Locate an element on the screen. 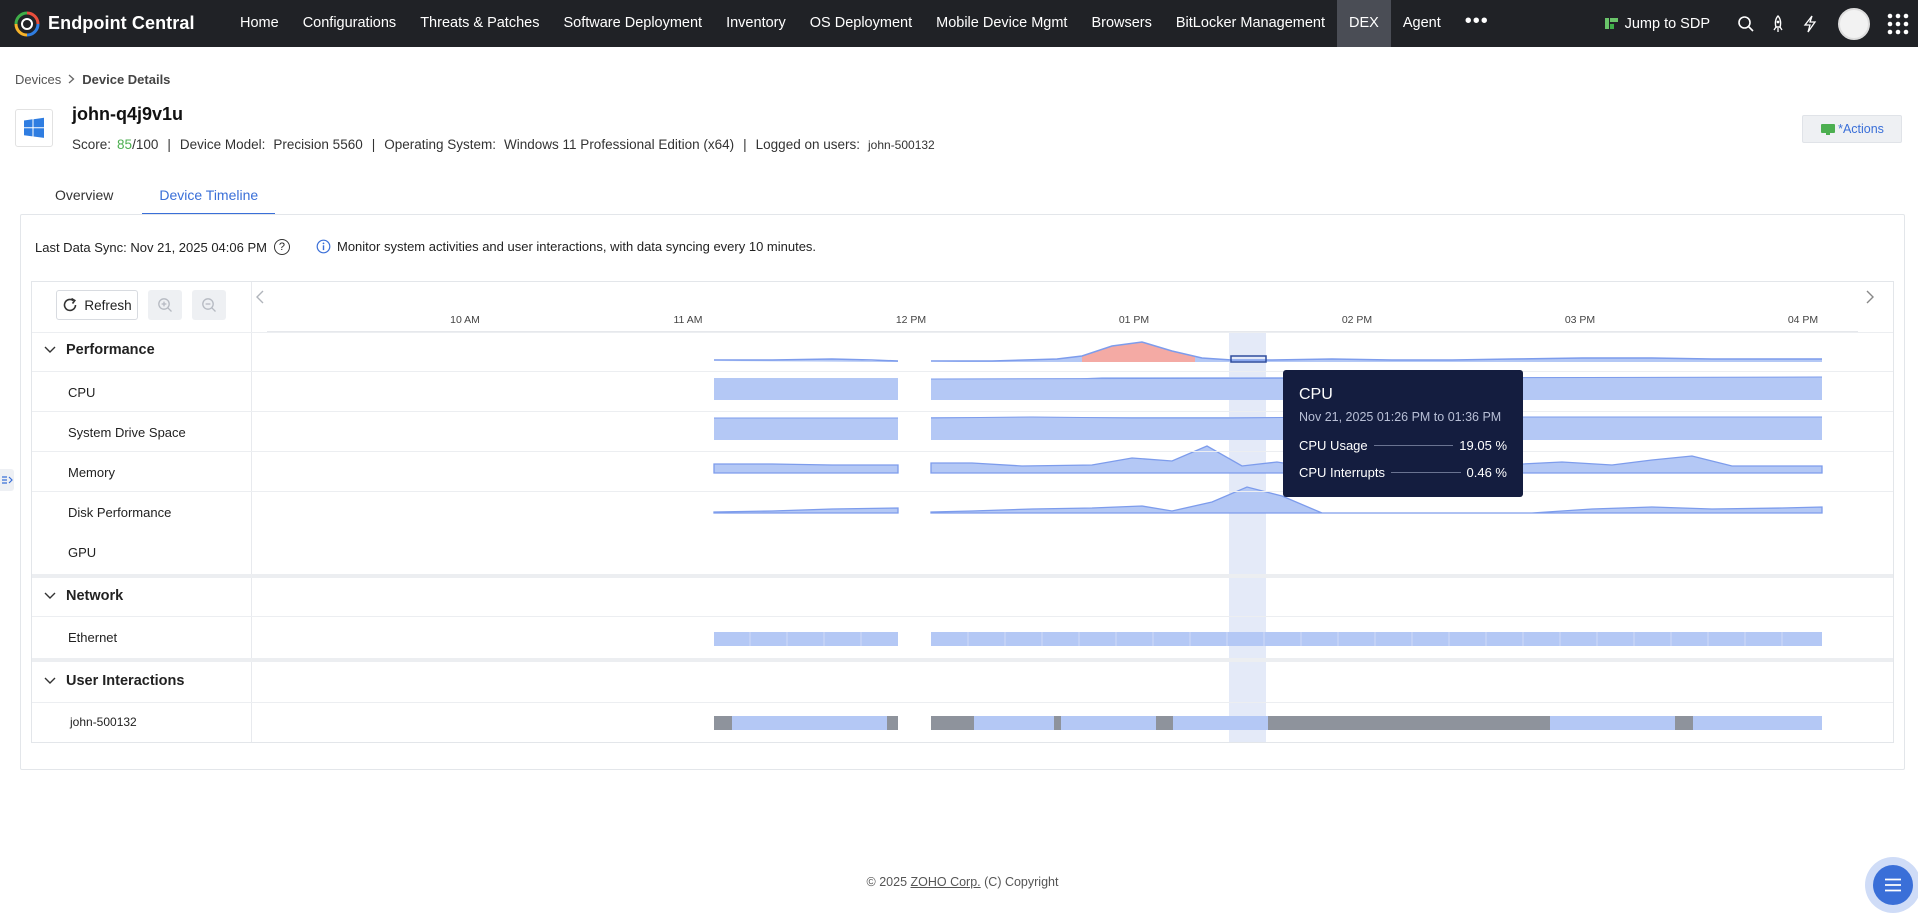 The height and width of the screenshot is (913, 1918). nav-item-home: Home is located at coordinates (259, 23).